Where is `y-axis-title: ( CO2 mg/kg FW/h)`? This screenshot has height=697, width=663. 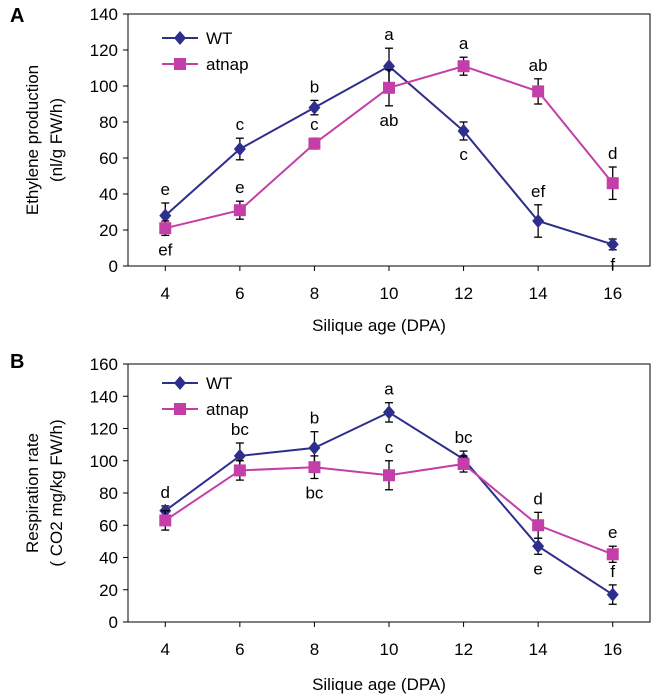 y-axis-title: ( CO2 mg/kg FW/h) is located at coordinates (56, 492).